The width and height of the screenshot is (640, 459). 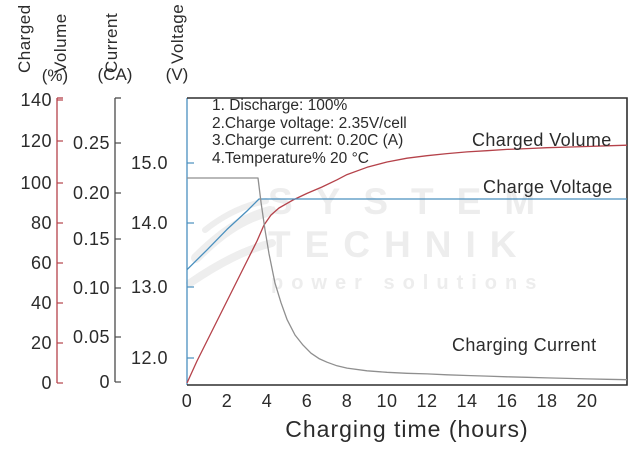 I want to click on y-tick-label-current: 0.10, so click(x=91, y=288).